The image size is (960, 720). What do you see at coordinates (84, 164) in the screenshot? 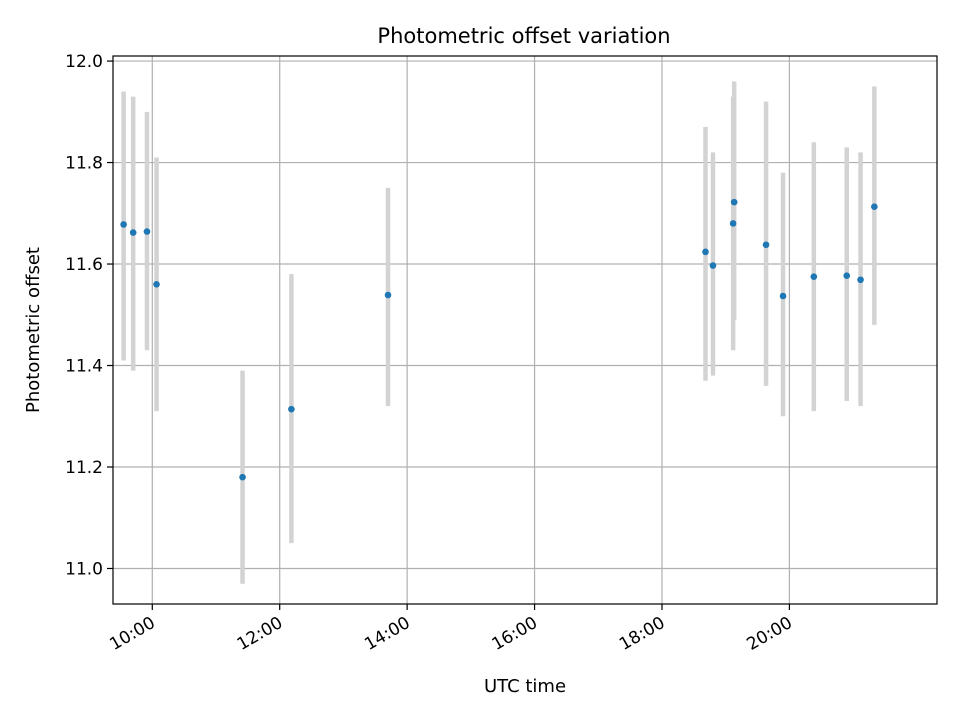
I see `y-tick-label: 11.8` at bounding box center [84, 164].